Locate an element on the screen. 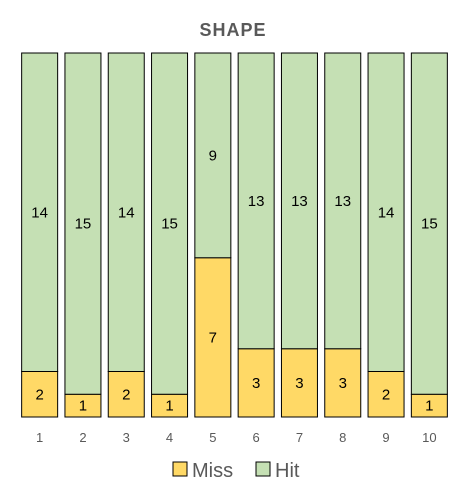 This screenshot has height=501, width=466. value-label-miss-4: 1 is located at coordinates (169, 406).